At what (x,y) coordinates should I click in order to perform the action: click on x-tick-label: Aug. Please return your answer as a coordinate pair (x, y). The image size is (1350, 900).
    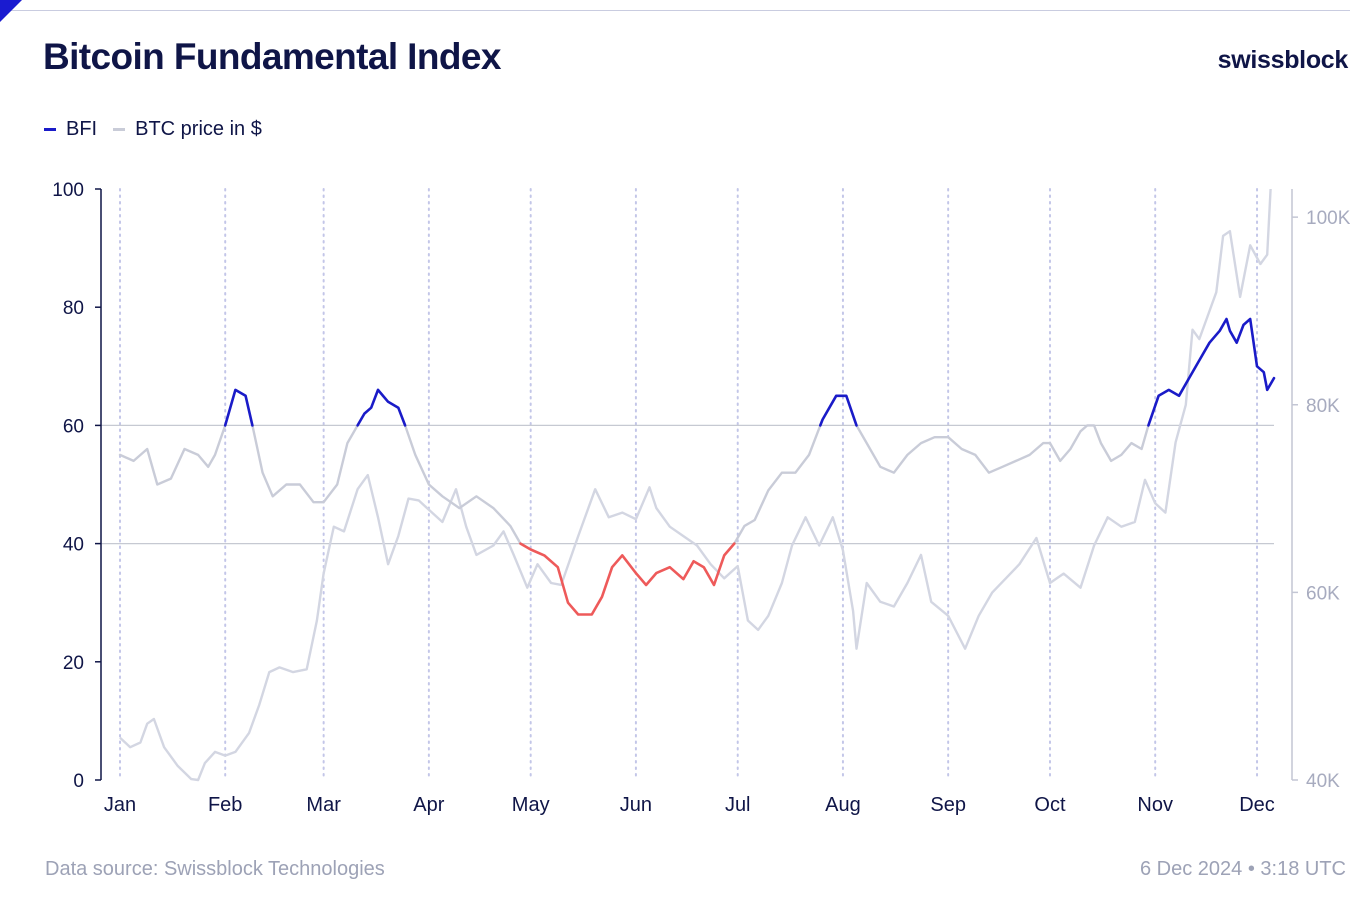
    Looking at the image, I should click on (843, 805).